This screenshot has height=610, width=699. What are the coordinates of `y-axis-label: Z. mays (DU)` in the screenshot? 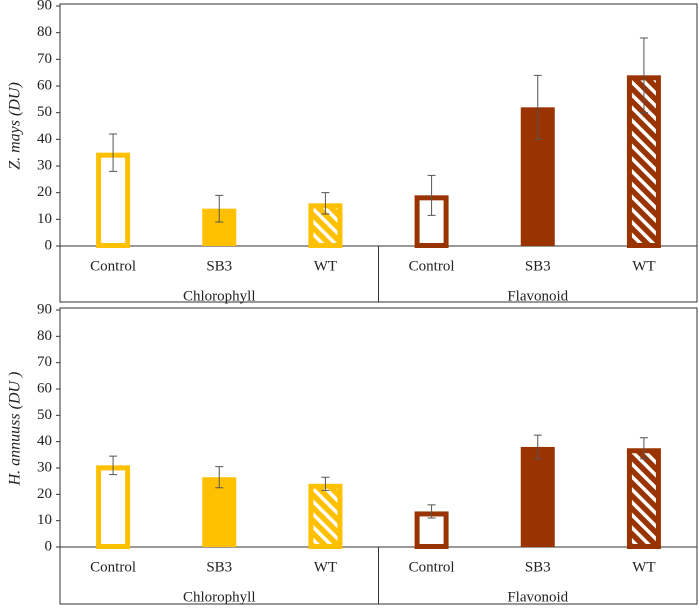 It's located at (15, 126).